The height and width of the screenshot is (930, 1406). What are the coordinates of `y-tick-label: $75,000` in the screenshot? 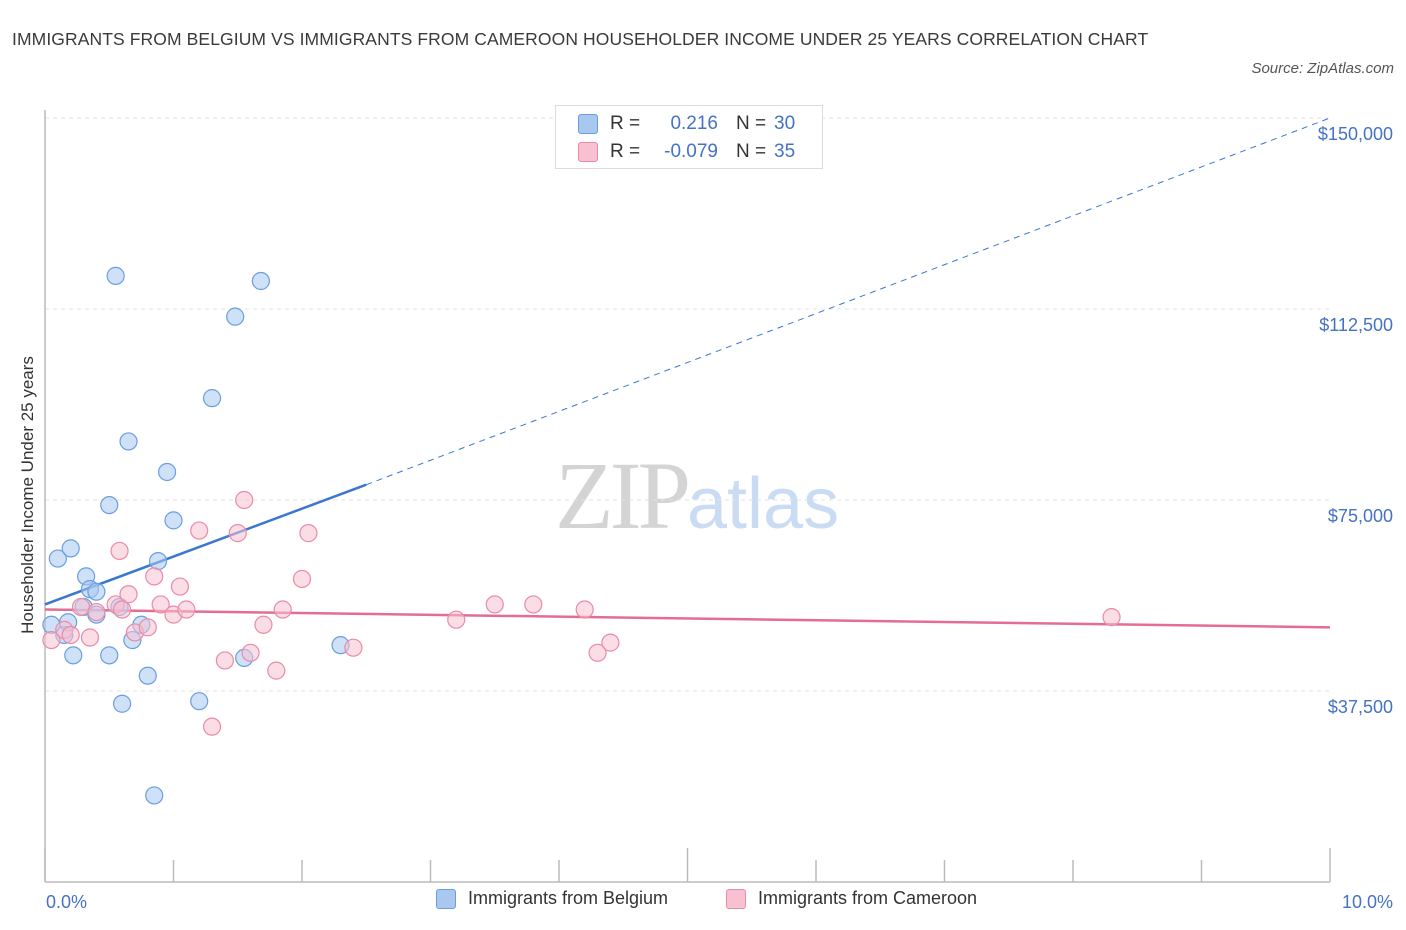 It's located at (1360, 516).